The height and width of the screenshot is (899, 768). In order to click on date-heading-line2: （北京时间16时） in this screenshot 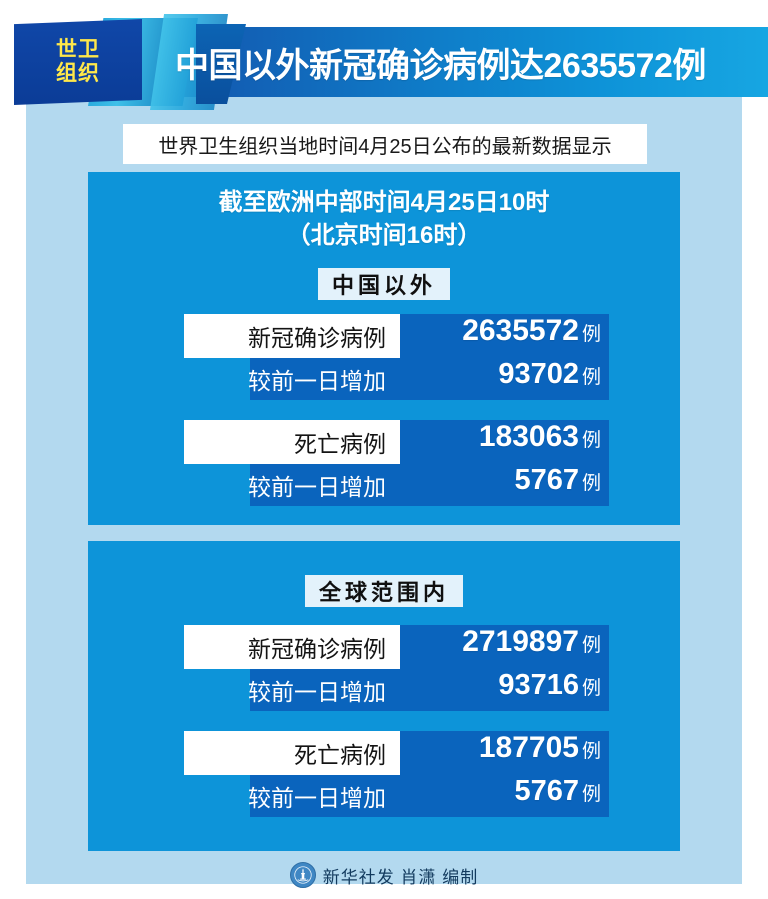, I will do `click(384, 236)`.